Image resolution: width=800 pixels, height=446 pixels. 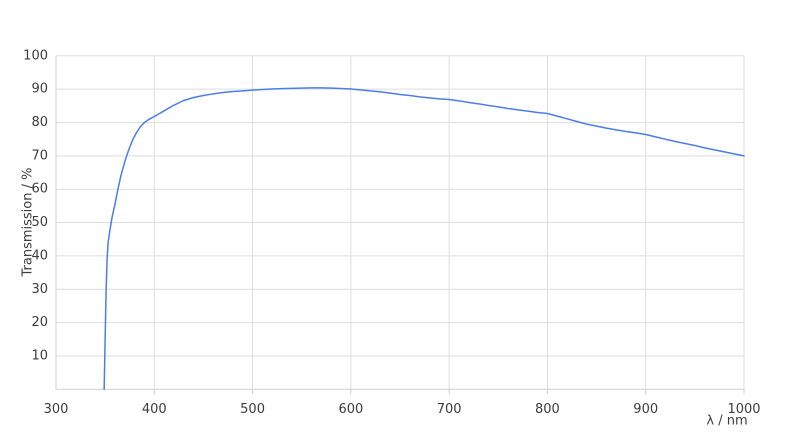 I want to click on x-tick-label: 500, so click(x=252, y=409).